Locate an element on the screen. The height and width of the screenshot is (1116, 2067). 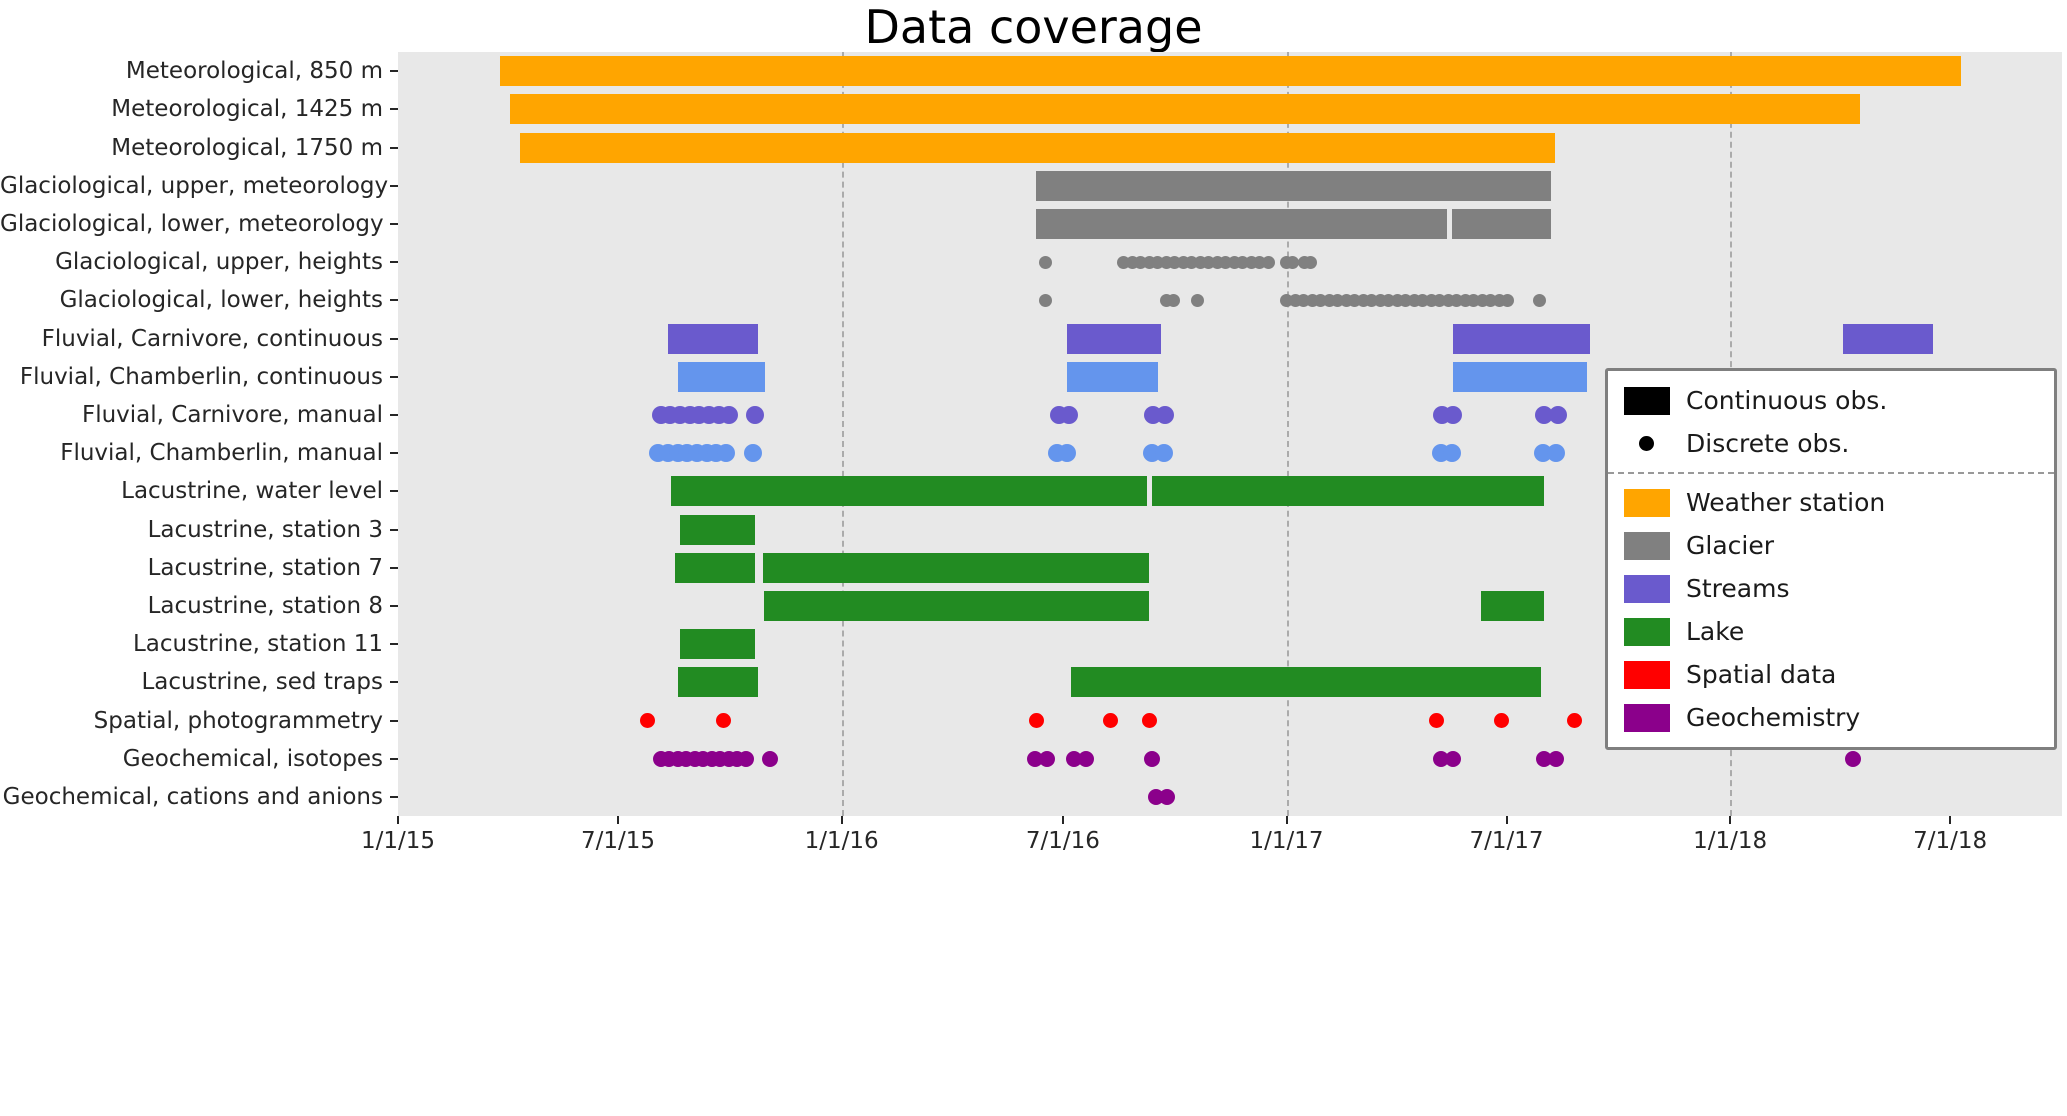
legend-entry-streams: Streams is located at coordinates (1831, 588).